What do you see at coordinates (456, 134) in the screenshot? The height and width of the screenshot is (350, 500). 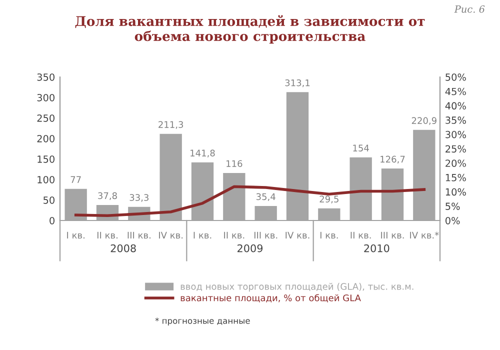 I see `y2-tick-label: 30%` at bounding box center [456, 134].